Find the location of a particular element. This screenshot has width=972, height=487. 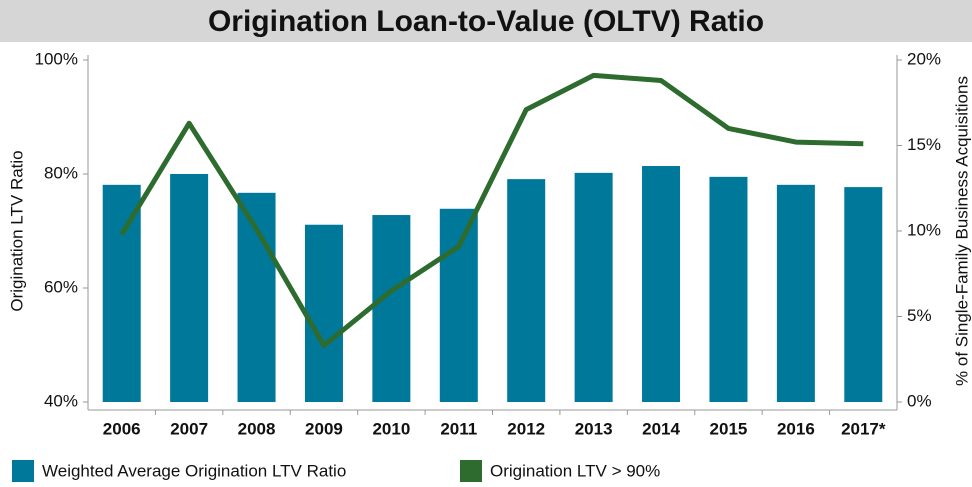

x-tick-label: 2009 is located at coordinates (324, 428).